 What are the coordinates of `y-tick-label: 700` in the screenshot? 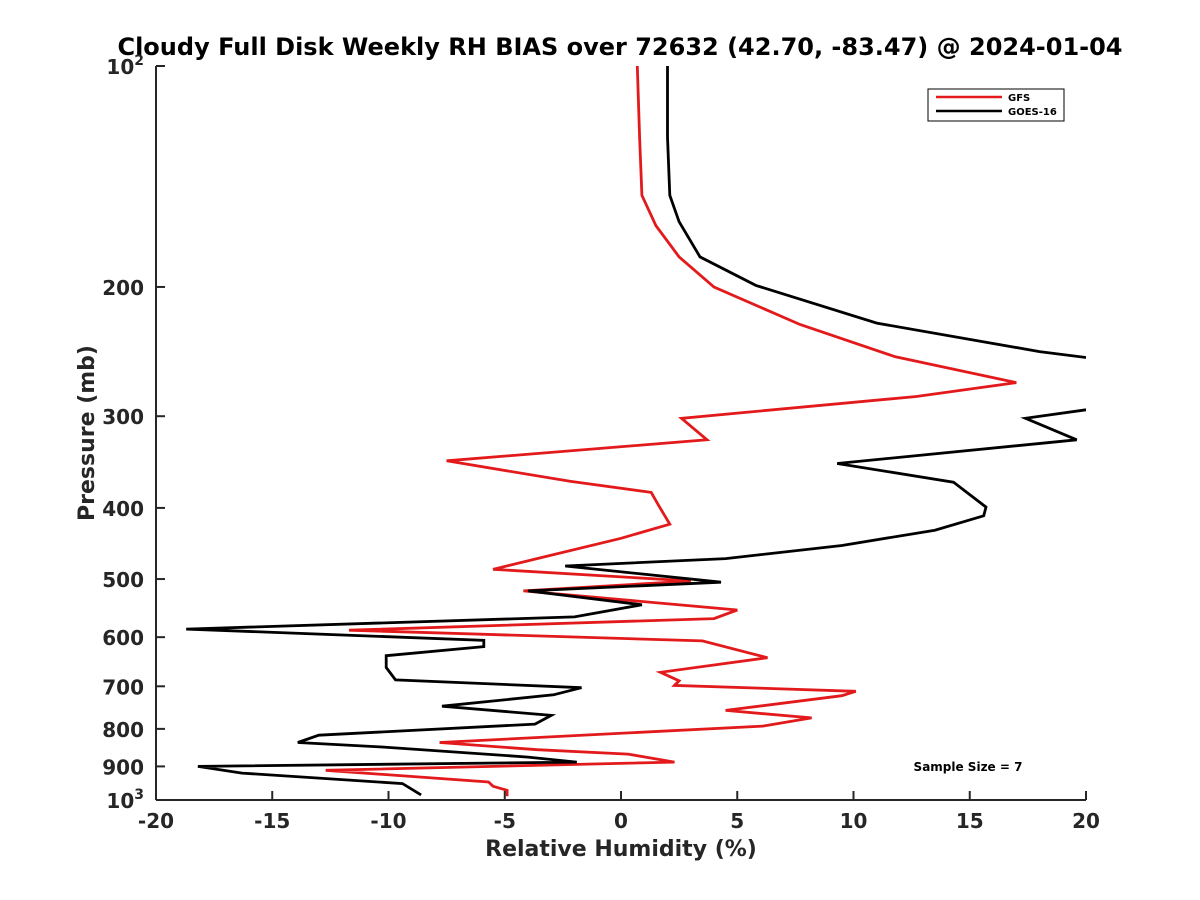 It's located at (123, 687).